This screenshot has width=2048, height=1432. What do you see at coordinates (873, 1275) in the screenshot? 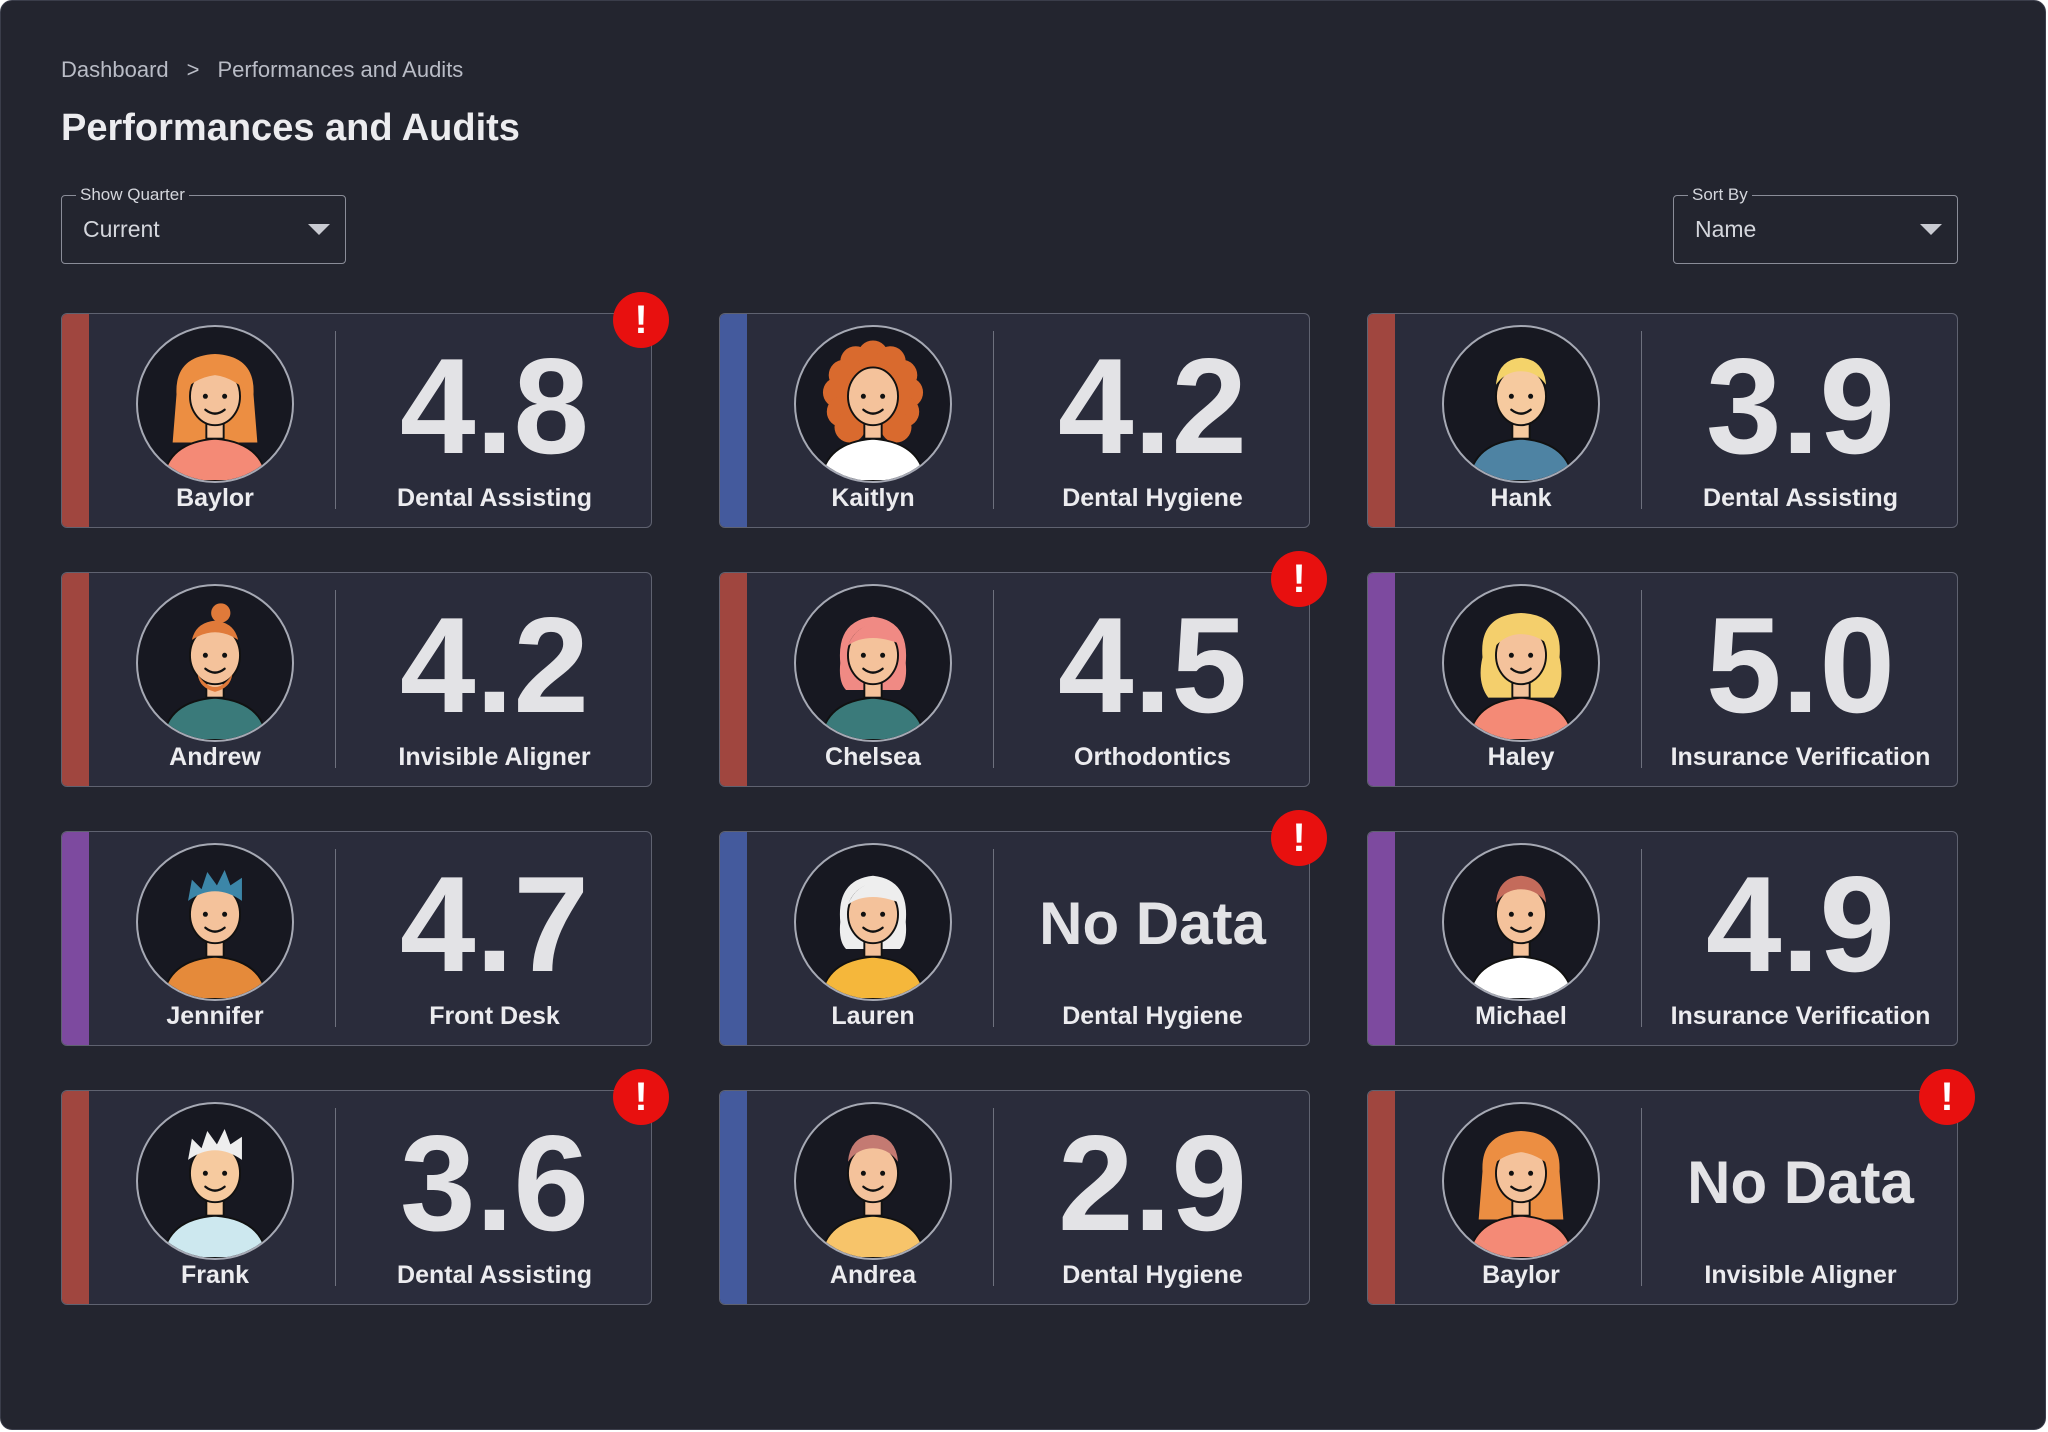
I see `employee-name: Andrea` at bounding box center [873, 1275].